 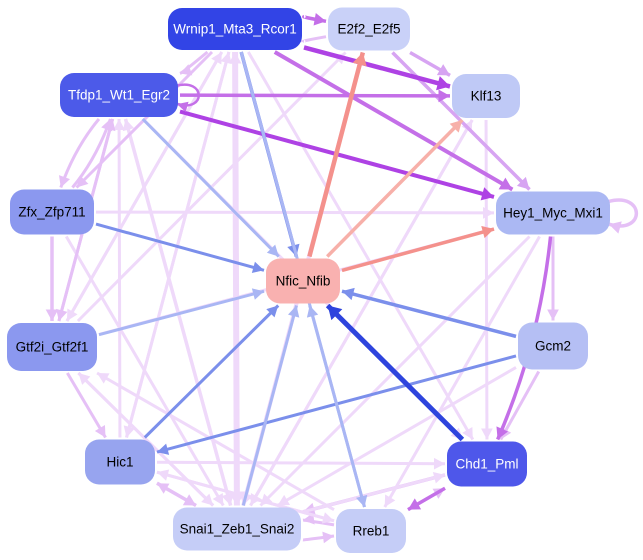 I want to click on node-label-tfdp1: Tfdp1_Wt1_Egr2, so click(x=119, y=95).